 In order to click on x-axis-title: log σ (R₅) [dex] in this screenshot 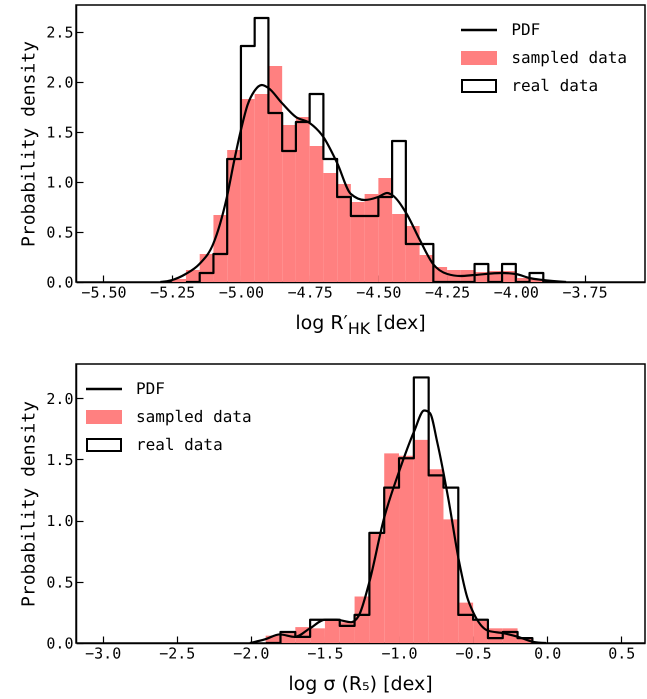, I will do `click(360, 684)`.